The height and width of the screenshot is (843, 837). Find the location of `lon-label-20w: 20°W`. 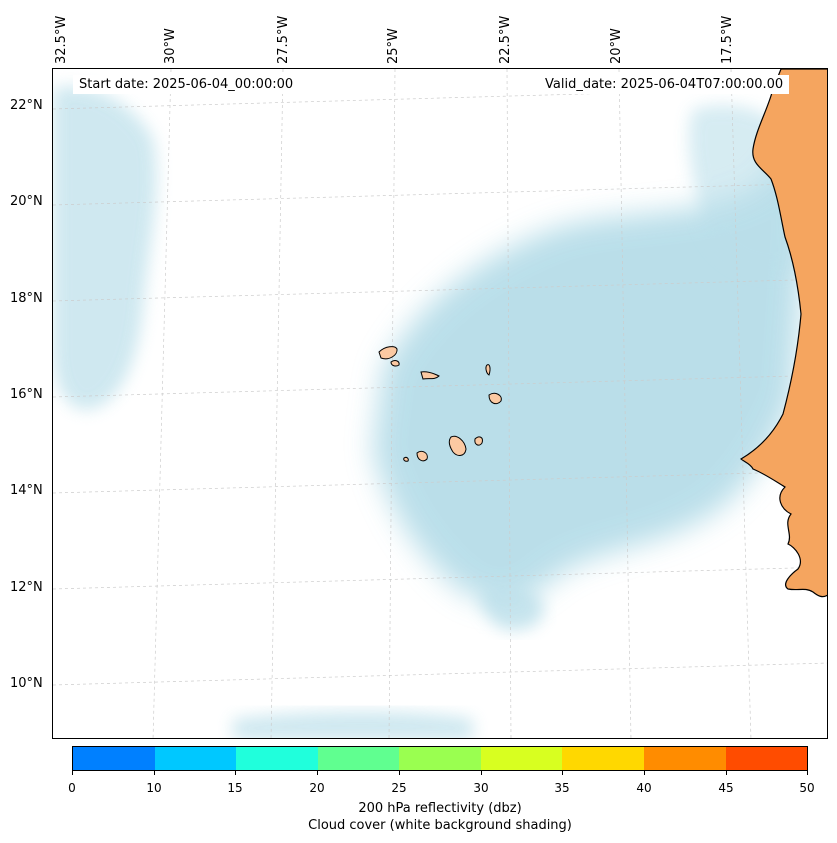

lon-label-20w: 20°W is located at coordinates (616, 46).